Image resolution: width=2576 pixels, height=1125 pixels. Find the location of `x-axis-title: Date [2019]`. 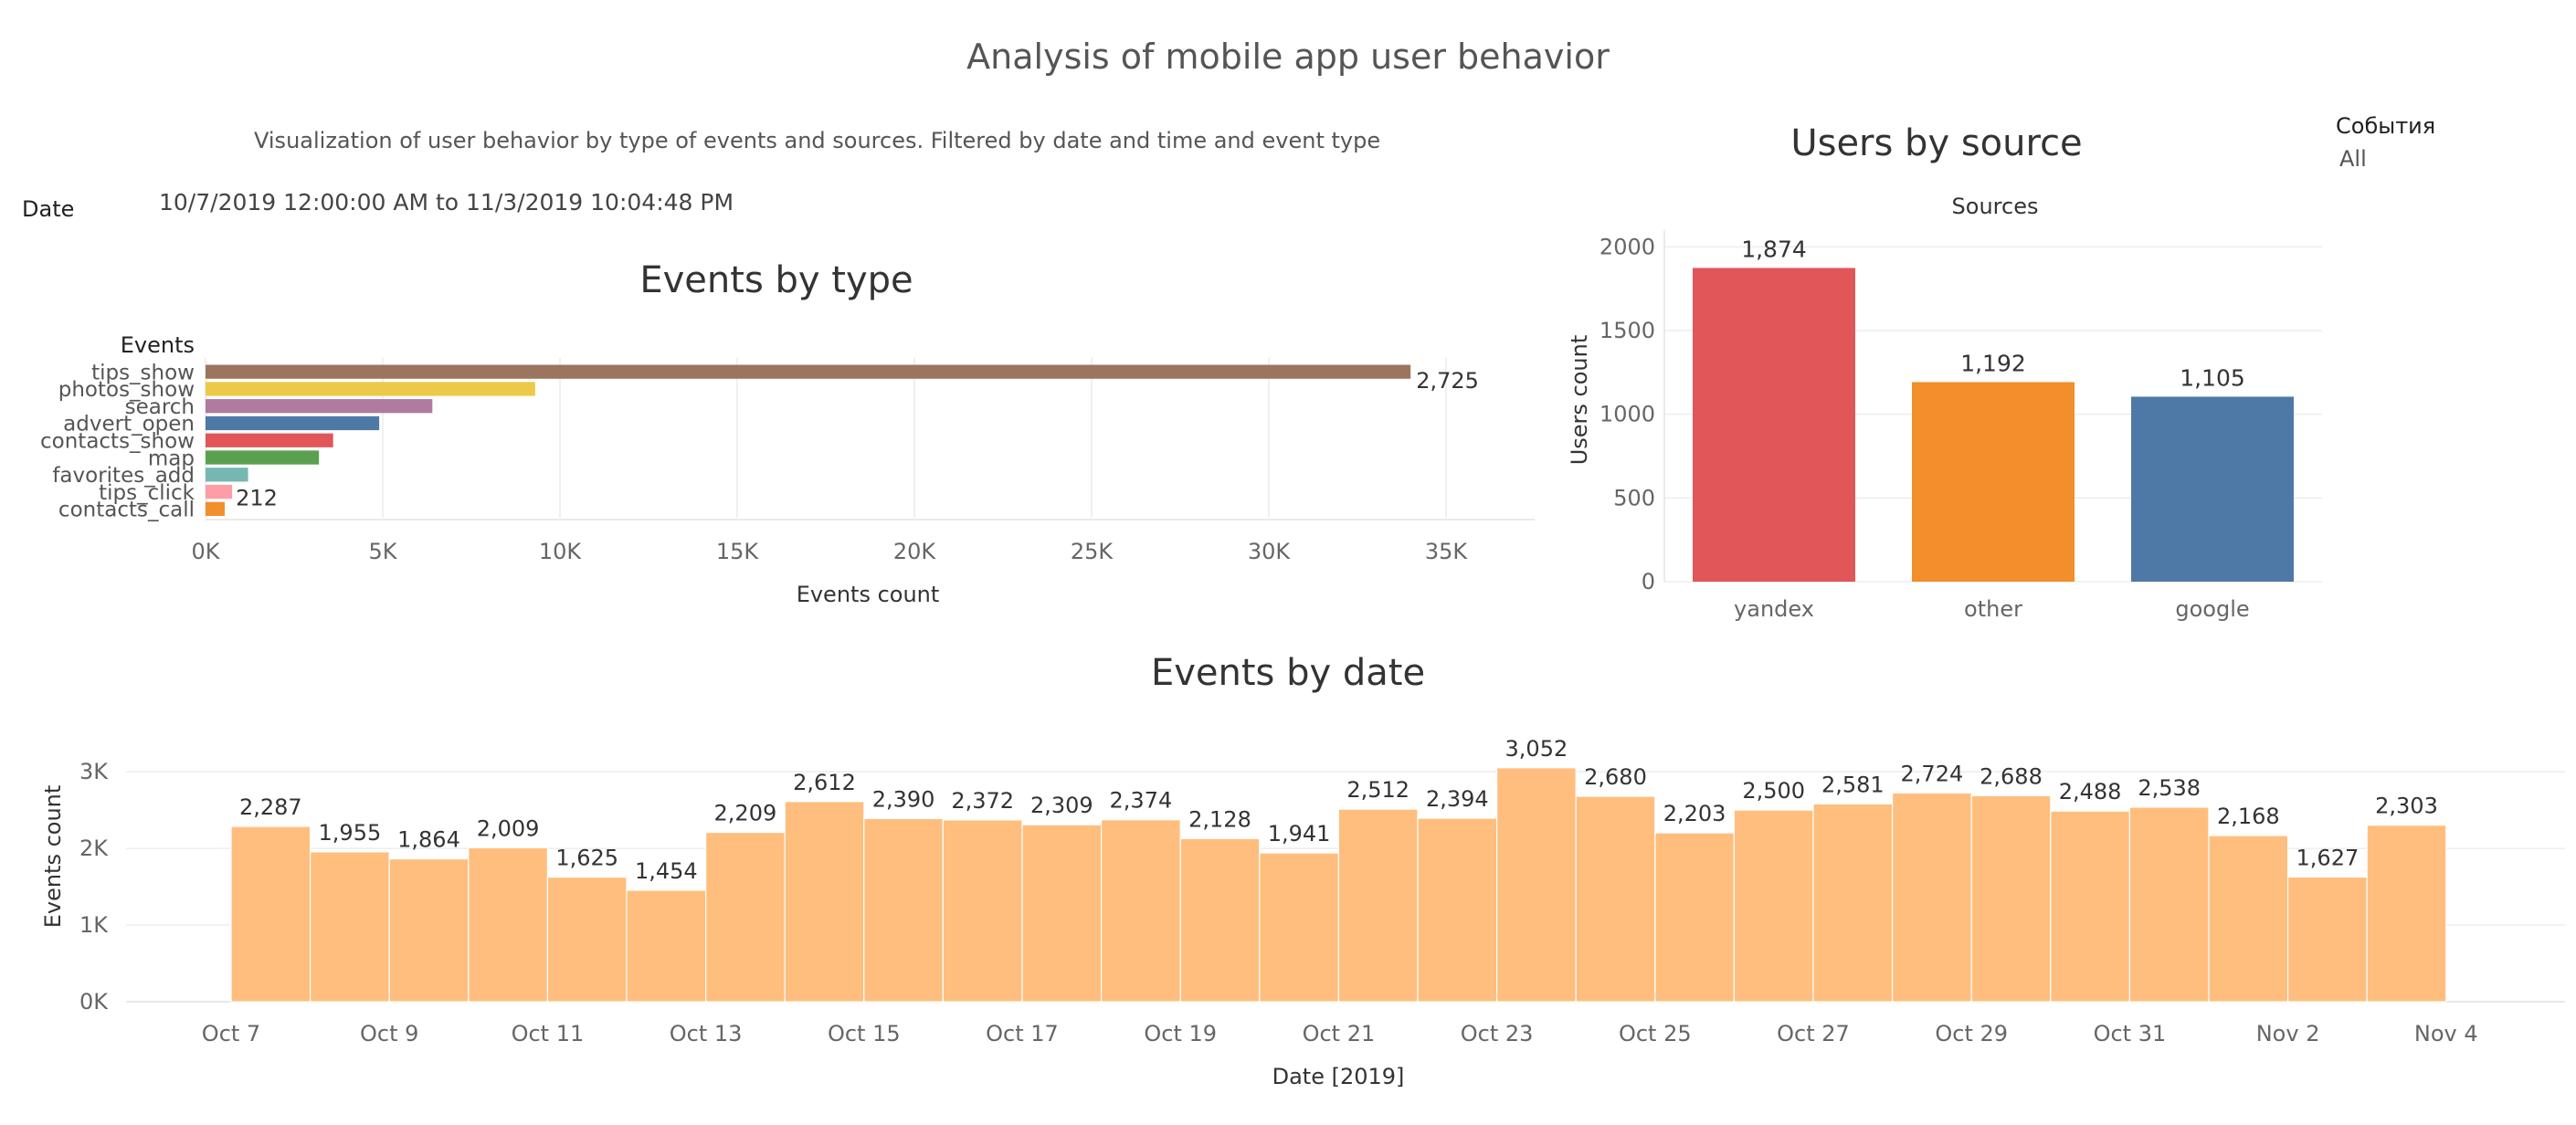

x-axis-title: Date [2019] is located at coordinates (1338, 1076).